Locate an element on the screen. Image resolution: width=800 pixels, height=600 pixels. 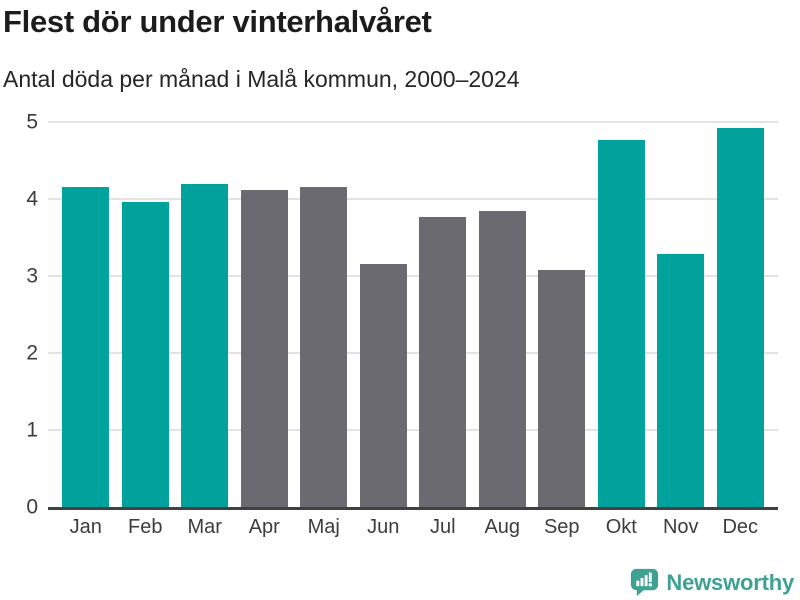
bar-slot-maj is located at coordinates (324, 314).